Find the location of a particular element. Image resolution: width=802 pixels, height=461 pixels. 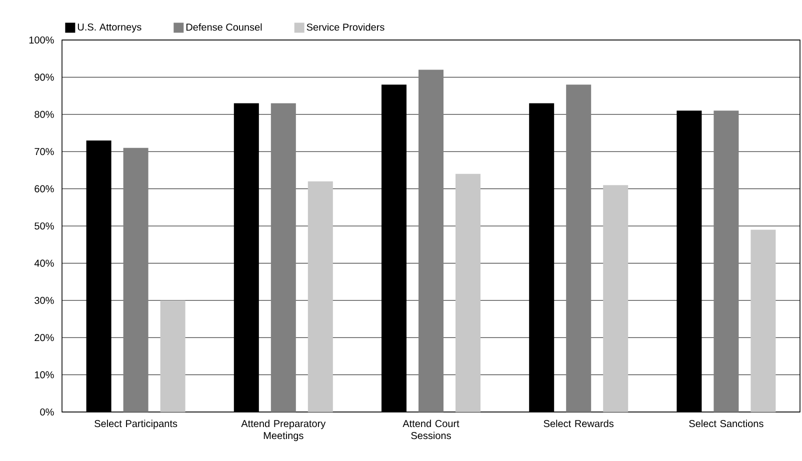

y-tick-label: 80% is located at coordinates (44, 114).